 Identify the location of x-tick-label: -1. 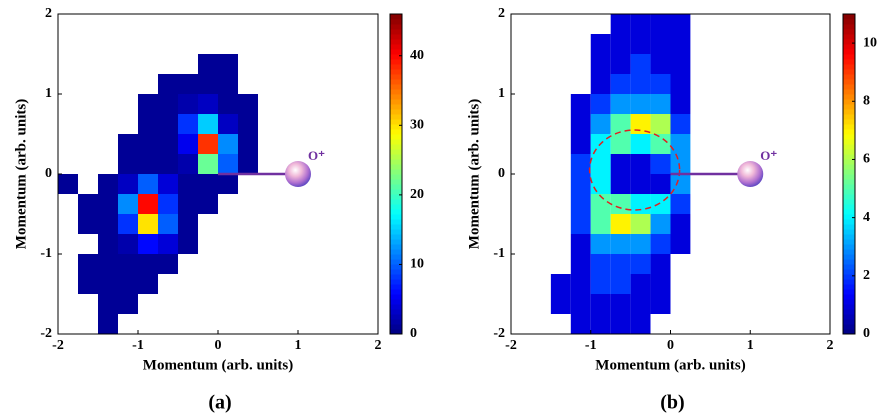
(138, 345).